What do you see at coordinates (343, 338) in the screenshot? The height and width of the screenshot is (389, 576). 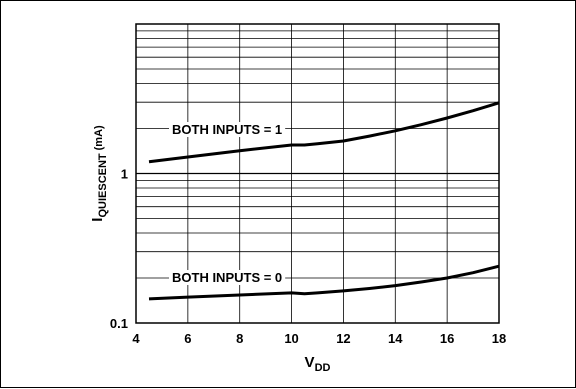 I see `x-tick-label: 12` at bounding box center [343, 338].